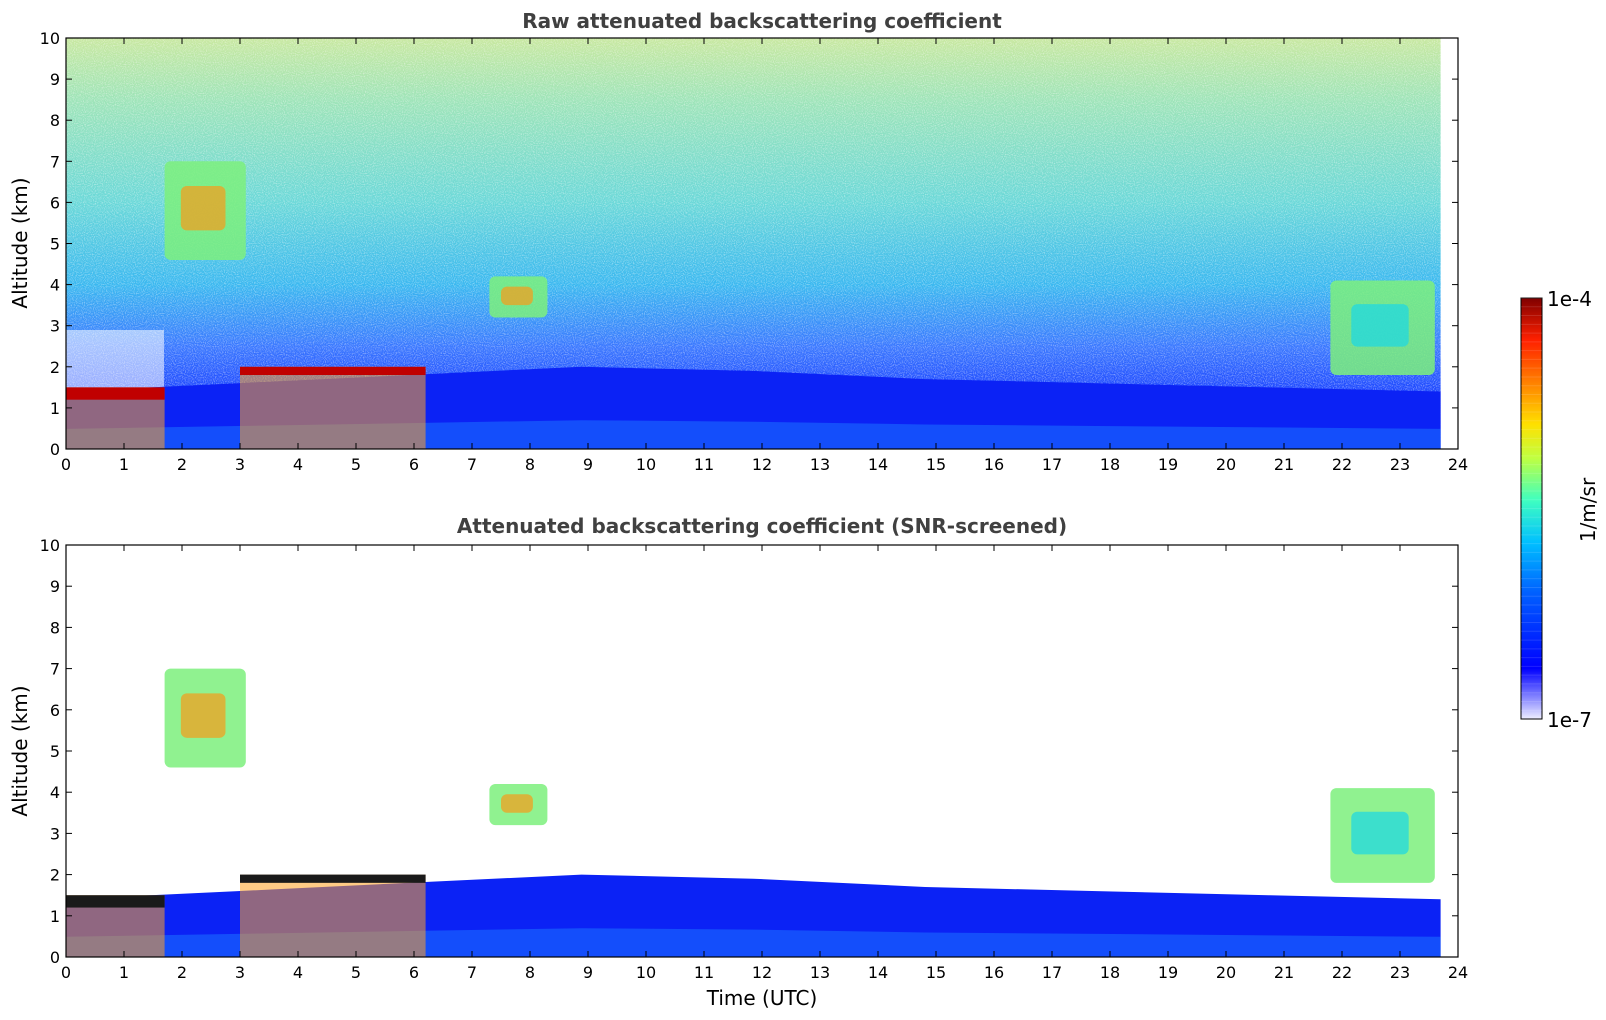 The width and height of the screenshot is (1606, 1020). I want to click on x-axis-label: Time (UTC), so click(762, 998).